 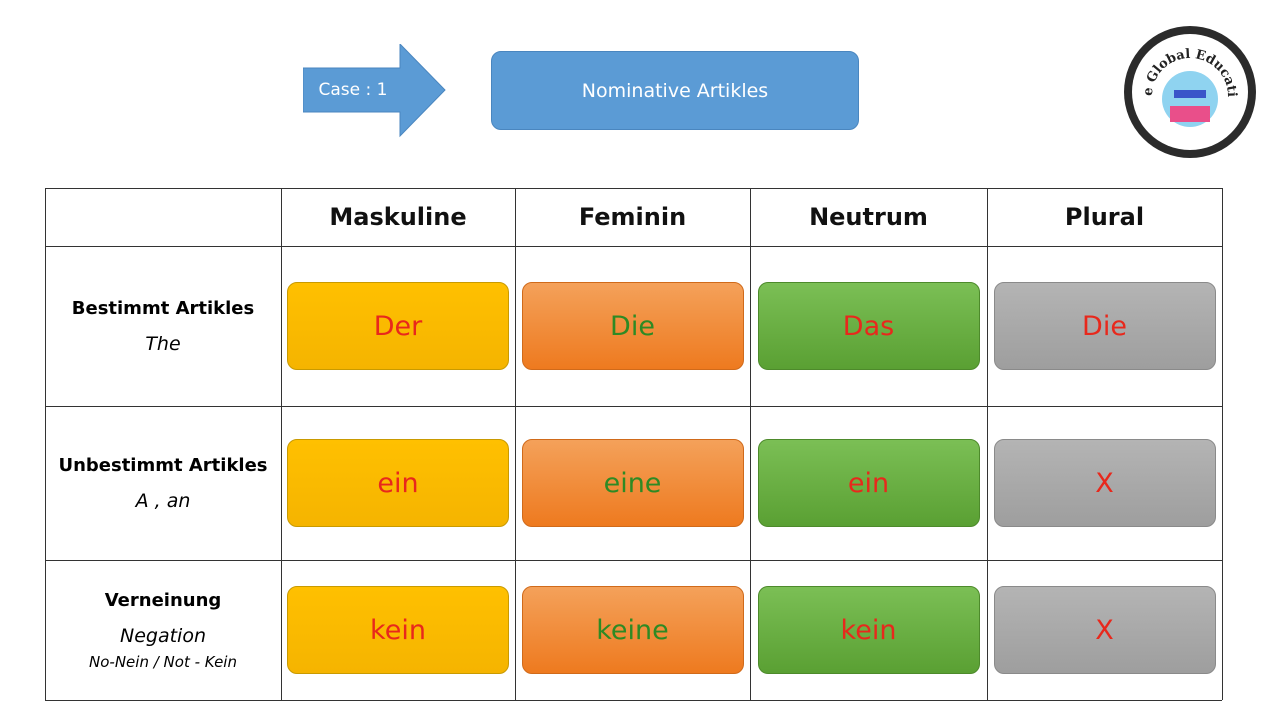 I want to click on row-header: Verneinung Negation No-Nein / Not - Kein, so click(x=163, y=630).